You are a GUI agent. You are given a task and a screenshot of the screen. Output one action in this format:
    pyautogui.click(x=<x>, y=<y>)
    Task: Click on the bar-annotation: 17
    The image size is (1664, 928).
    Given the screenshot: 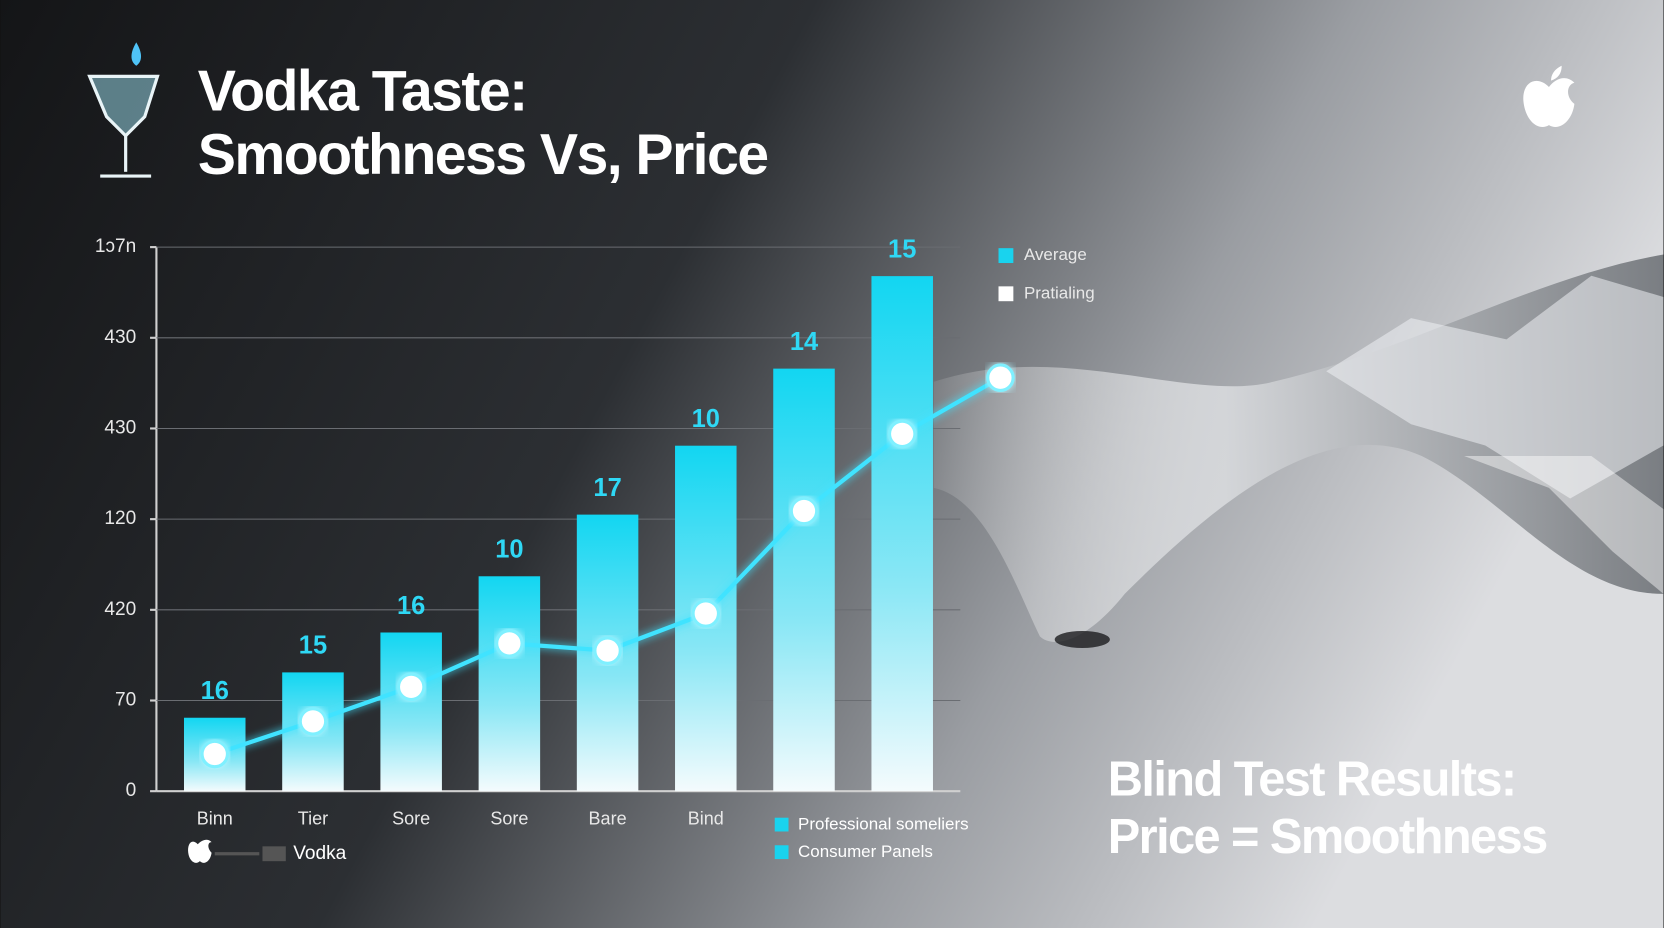 What is the action you would take?
    pyautogui.click(x=607, y=488)
    